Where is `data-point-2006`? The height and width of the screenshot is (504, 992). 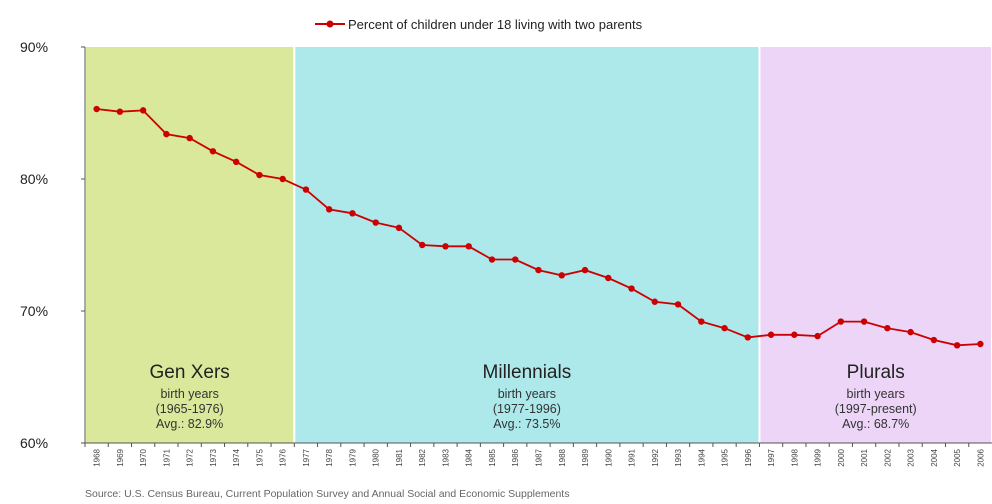 data-point-2006 is located at coordinates (980, 344).